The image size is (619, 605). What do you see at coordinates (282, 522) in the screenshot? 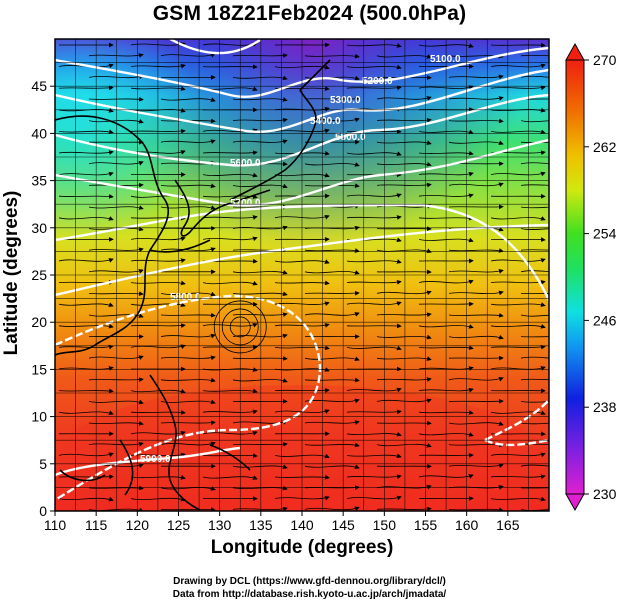
I see `x-axis-ticks: 110 115 120 125 130 135 140 145 150 155 160 165` at bounding box center [282, 522].